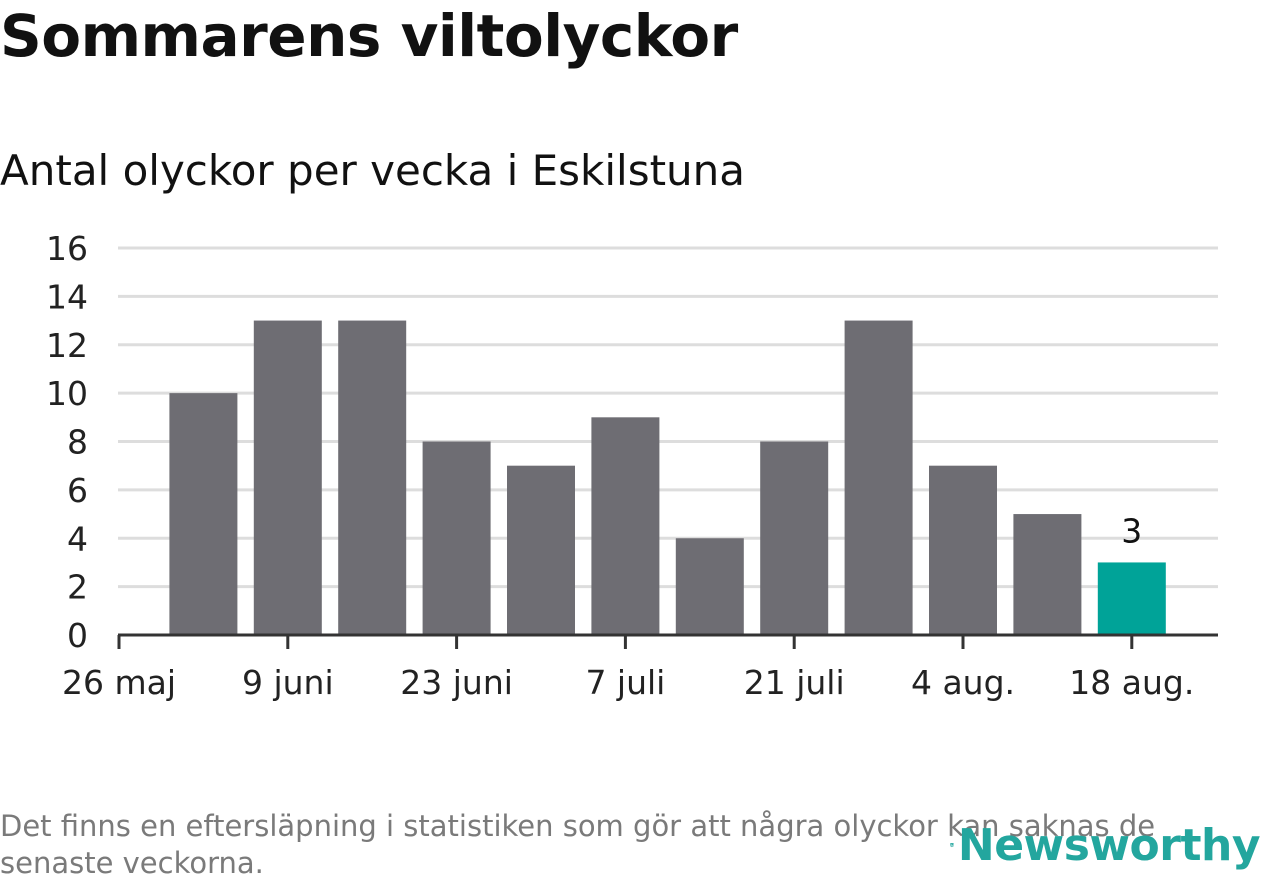  I want to click on bar-chart-pin-icon, so click(952, 845).